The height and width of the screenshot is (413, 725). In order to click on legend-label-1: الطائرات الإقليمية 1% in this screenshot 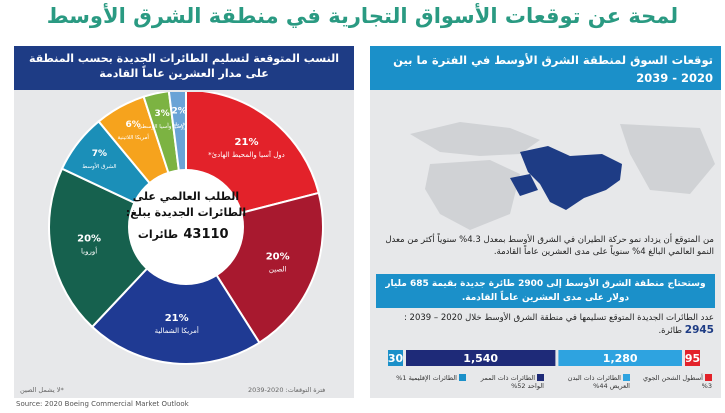, I will do `click(426, 378)`.